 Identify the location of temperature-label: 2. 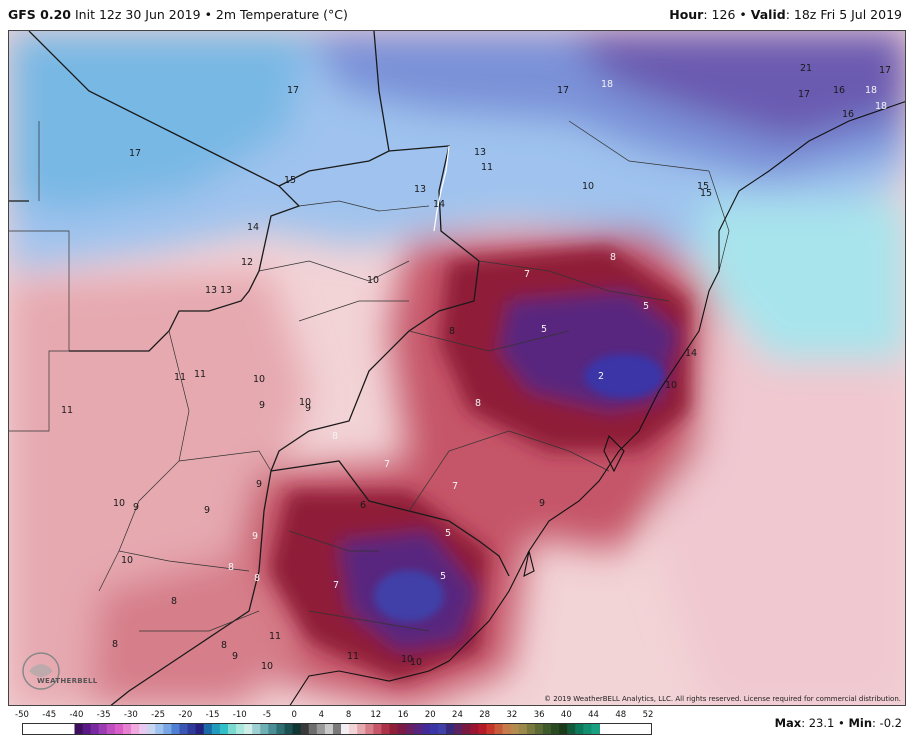
(601, 376).